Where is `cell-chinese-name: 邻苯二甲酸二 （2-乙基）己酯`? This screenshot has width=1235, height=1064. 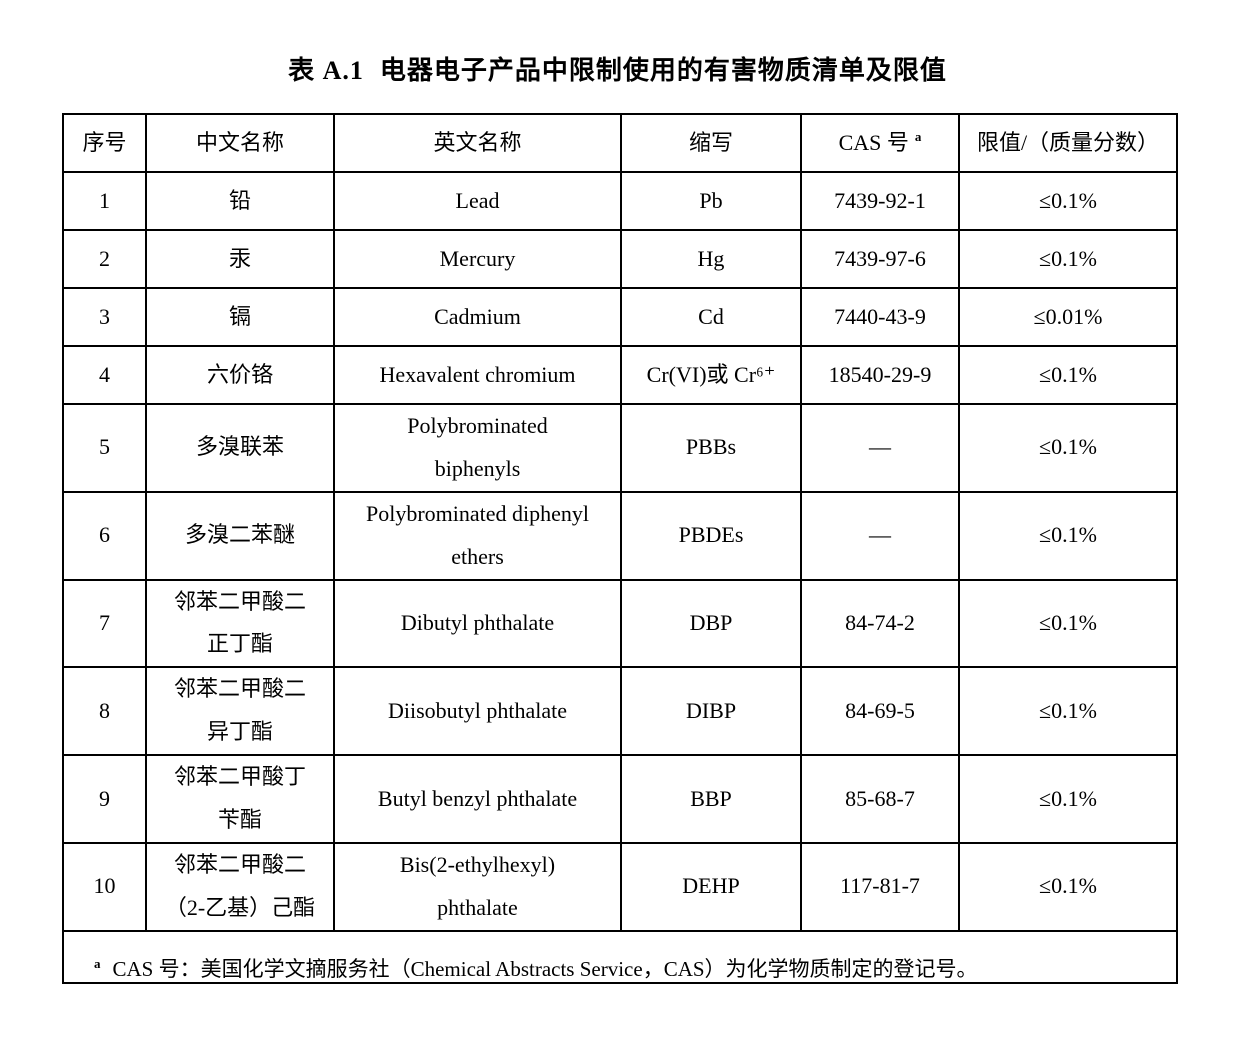 cell-chinese-name: 邻苯二甲酸二 （2-乙基）己酯 is located at coordinates (240, 886).